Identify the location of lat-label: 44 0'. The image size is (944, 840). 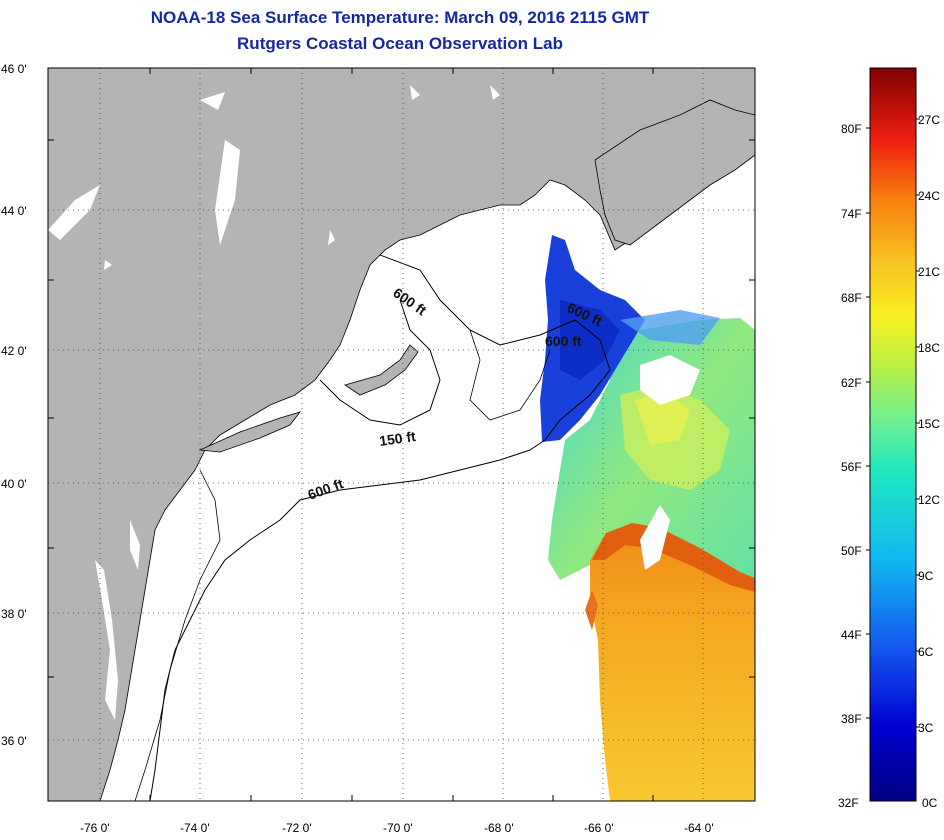
(14, 211).